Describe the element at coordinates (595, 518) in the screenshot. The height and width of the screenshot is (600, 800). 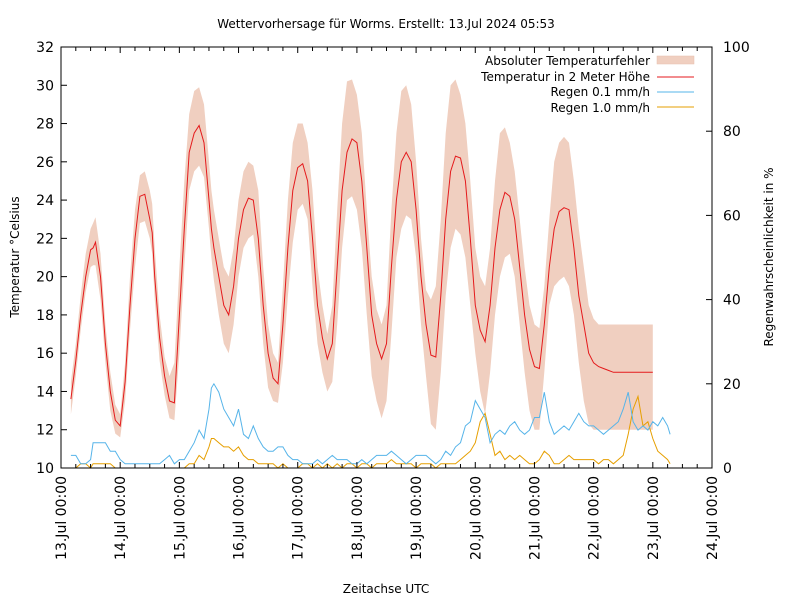
I see `x-tick-label: 22.Jul 00:00` at that location.